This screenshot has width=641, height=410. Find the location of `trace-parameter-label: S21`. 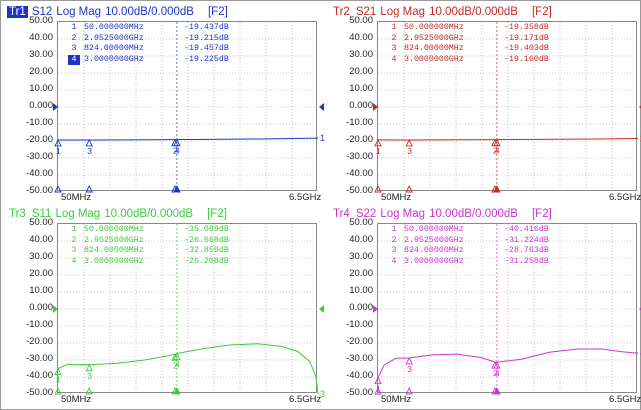

trace-parameter-label: S21 is located at coordinates (366, 12).